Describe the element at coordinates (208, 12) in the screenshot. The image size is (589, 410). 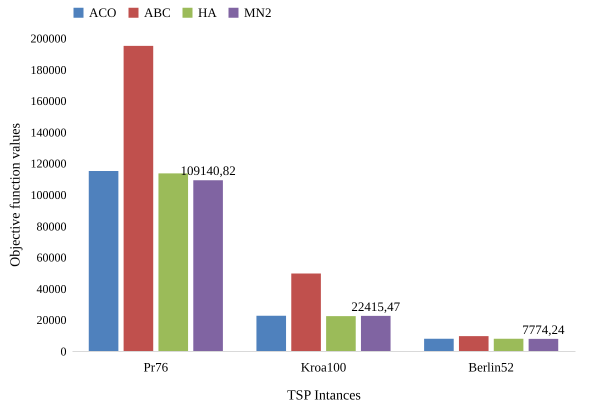
I see `legend-label: HA` at that location.